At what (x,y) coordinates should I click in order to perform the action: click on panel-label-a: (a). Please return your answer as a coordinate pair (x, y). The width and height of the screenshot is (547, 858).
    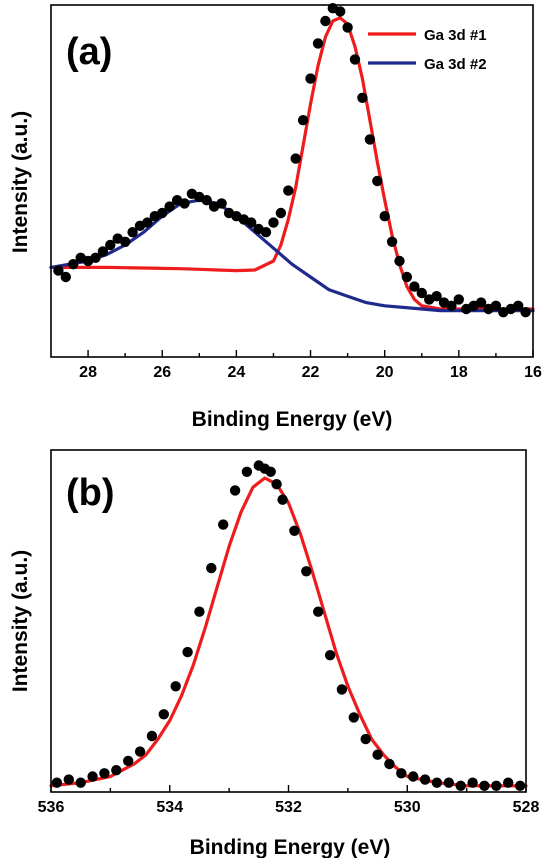
    Looking at the image, I should click on (89, 52).